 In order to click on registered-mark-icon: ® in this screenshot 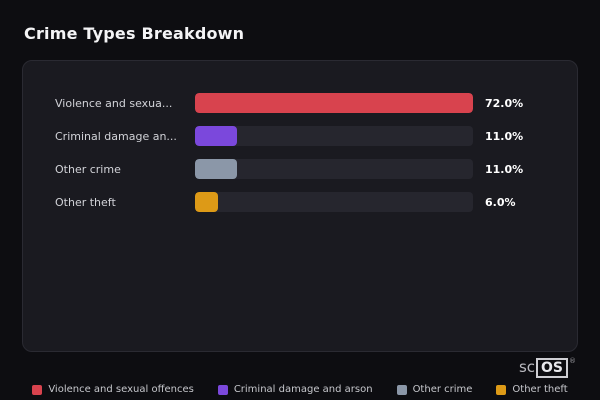, I will do `click(572, 361)`.